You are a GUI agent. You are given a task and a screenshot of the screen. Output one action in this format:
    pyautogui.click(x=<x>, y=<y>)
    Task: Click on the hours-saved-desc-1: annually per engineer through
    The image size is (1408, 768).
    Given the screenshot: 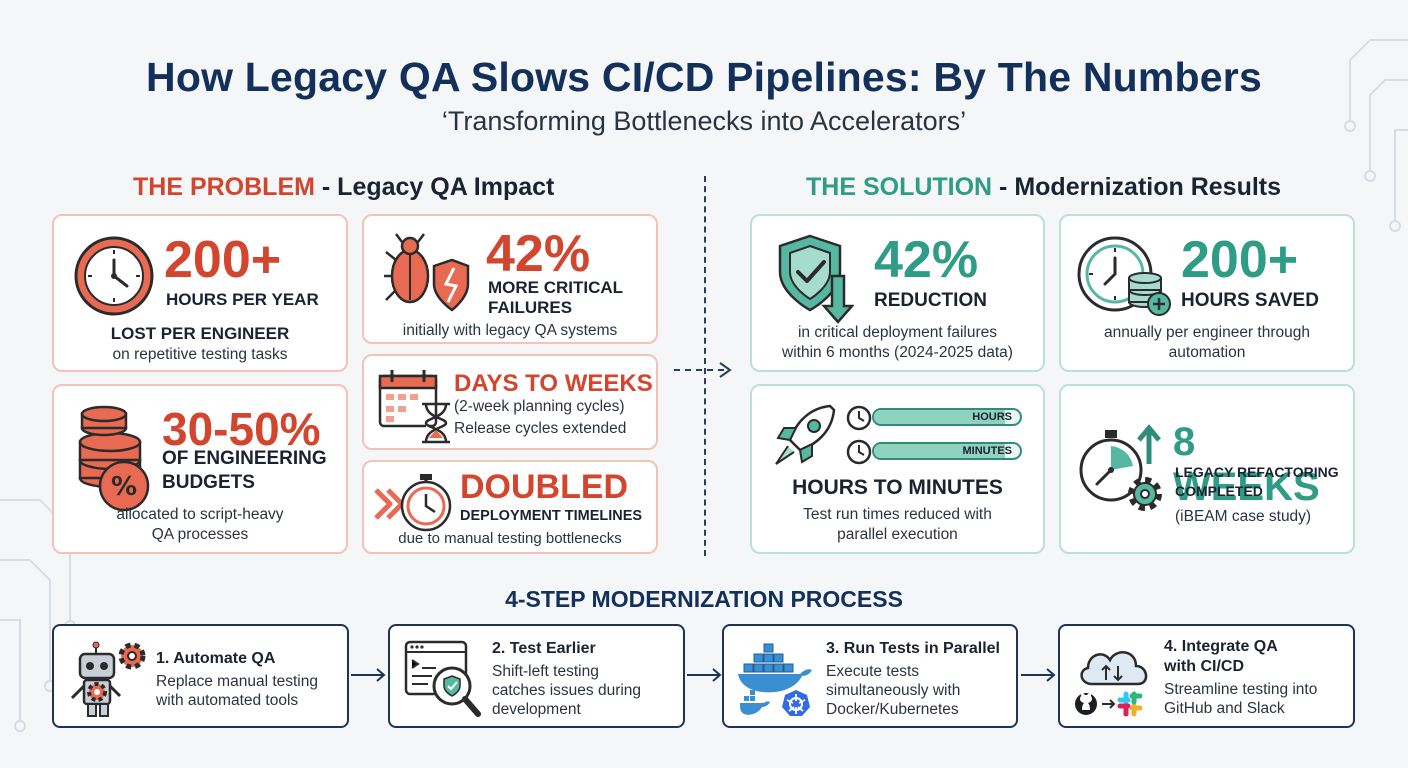 What is the action you would take?
    pyautogui.click(x=1207, y=332)
    